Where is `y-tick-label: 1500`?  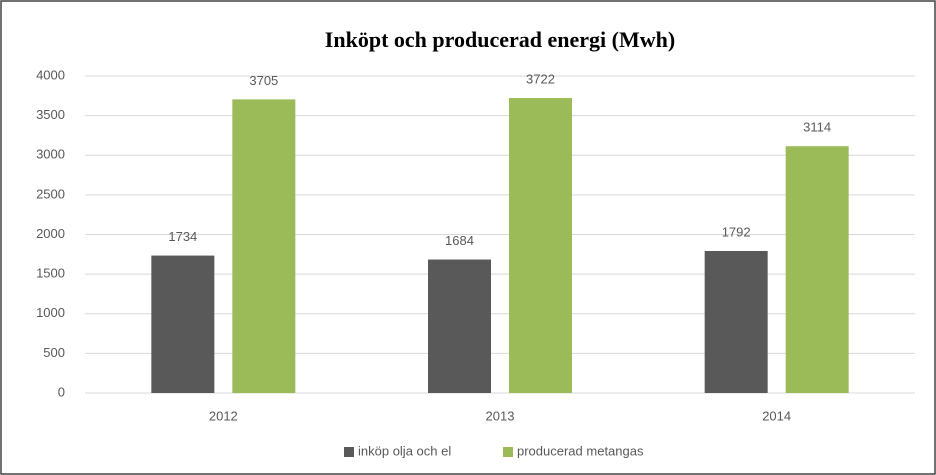
y-tick-label: 1500 is located at coordinates (50, 273).